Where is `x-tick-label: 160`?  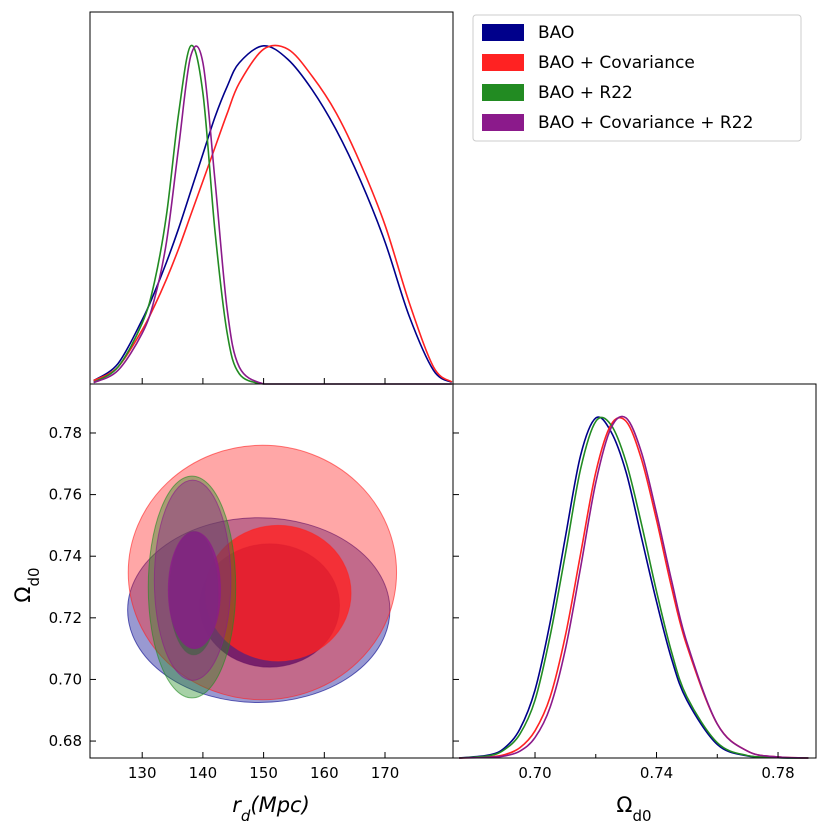 x-tick-label: 160 is located at coordinates (324, 773).